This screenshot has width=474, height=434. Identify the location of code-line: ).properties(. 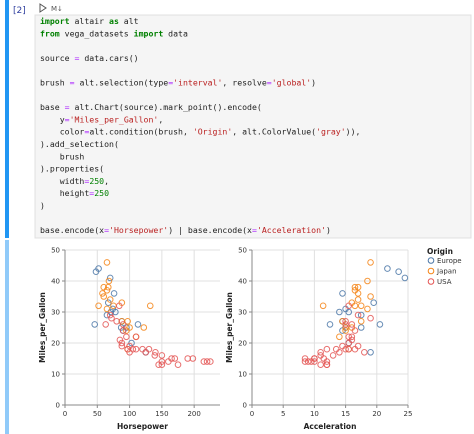
(72, 169).